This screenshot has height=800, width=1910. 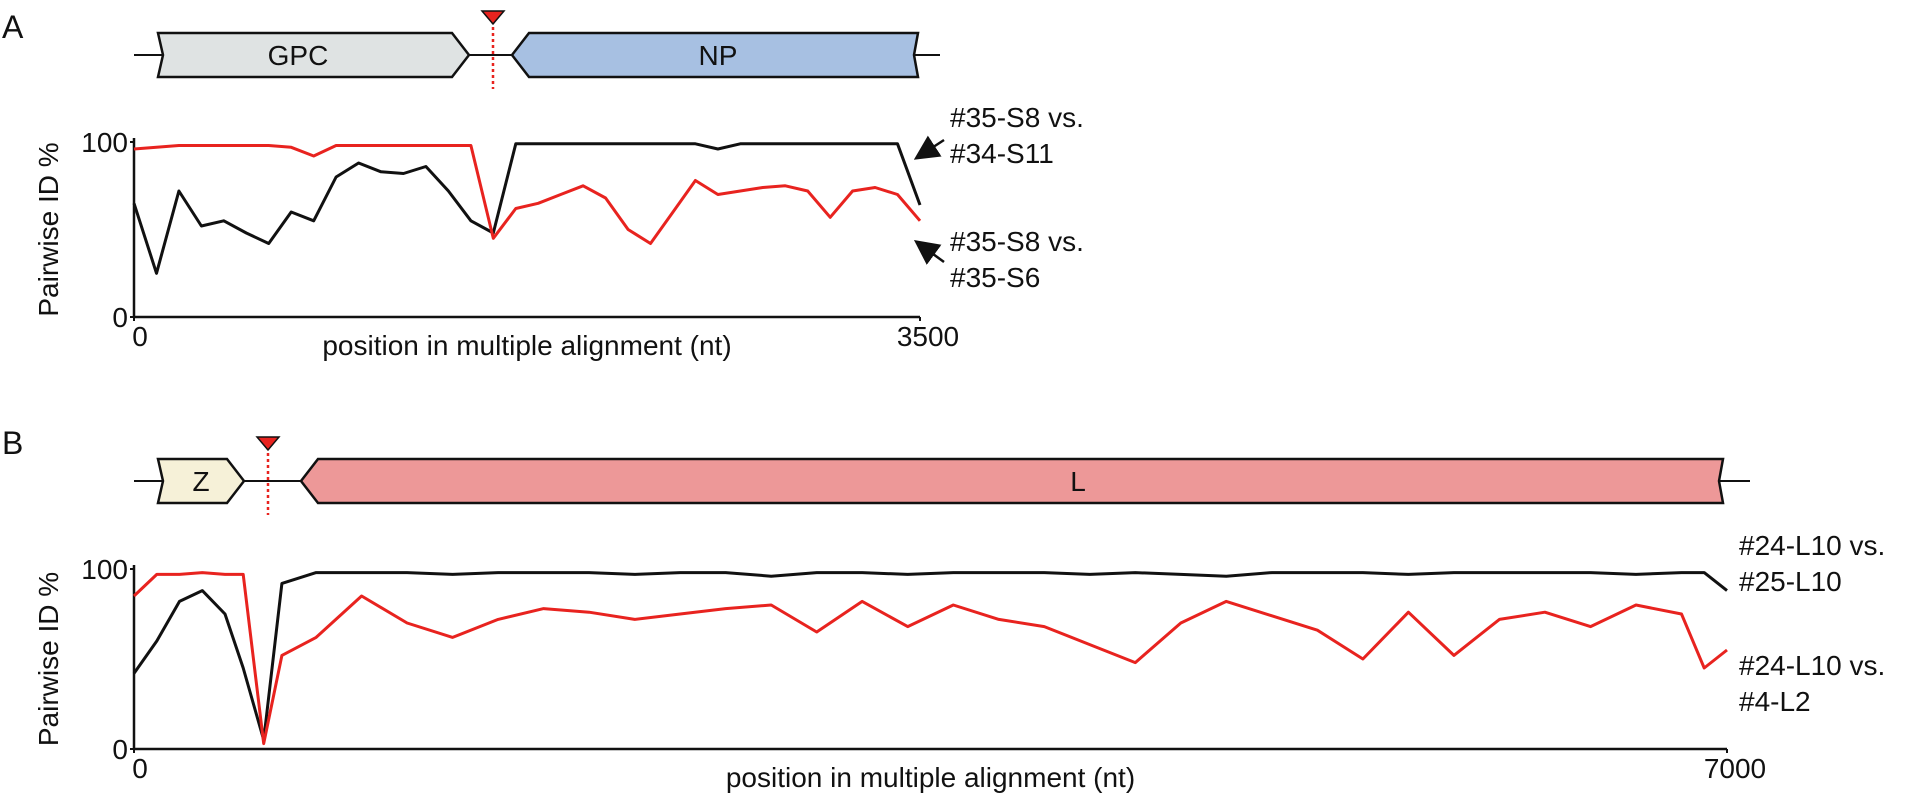 I want to click on gene-label: GPC, so click(x=298, y=55).